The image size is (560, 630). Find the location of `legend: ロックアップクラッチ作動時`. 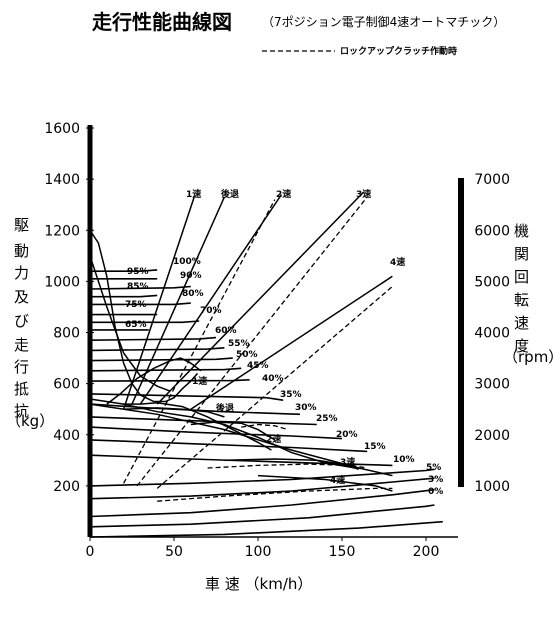

legend: ロックアップクラッチ作動時 is located at coordinates (359, 51).